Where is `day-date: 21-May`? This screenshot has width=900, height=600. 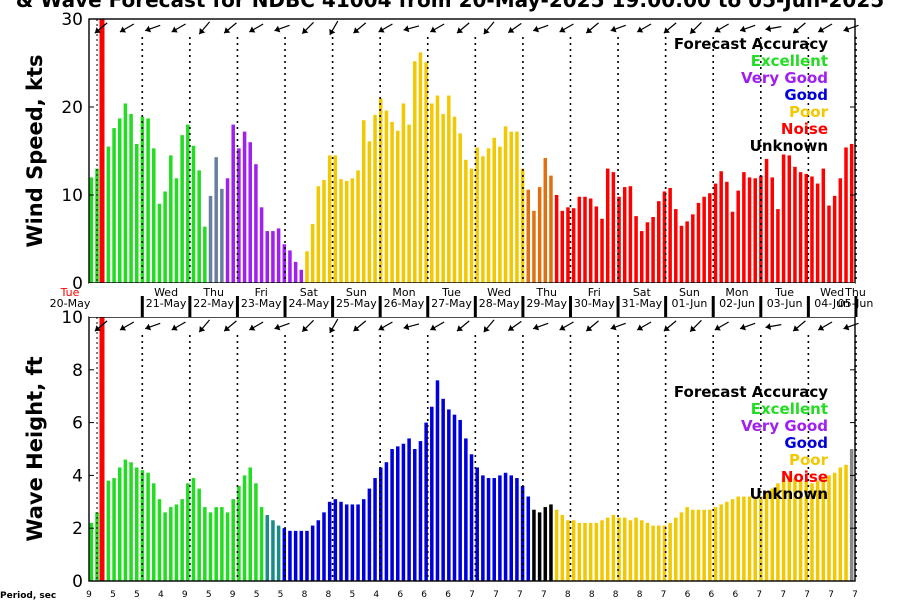
day-date: 21-May is located at coordinates (166, 303).